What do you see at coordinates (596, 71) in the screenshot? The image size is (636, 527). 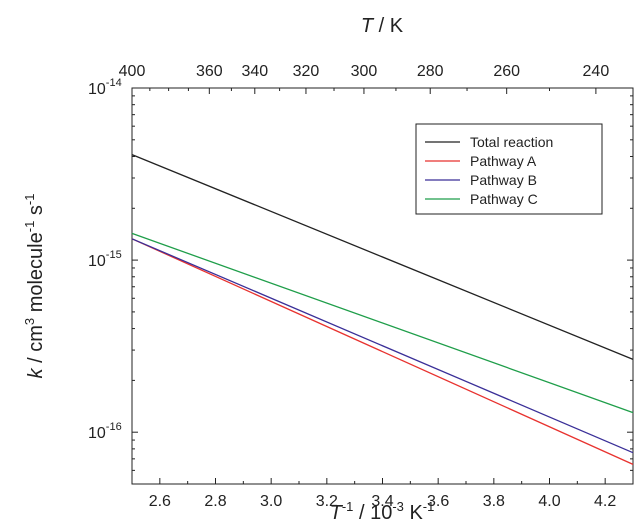 I see `top-tick-label: 240` at bounding box center [596, 71].